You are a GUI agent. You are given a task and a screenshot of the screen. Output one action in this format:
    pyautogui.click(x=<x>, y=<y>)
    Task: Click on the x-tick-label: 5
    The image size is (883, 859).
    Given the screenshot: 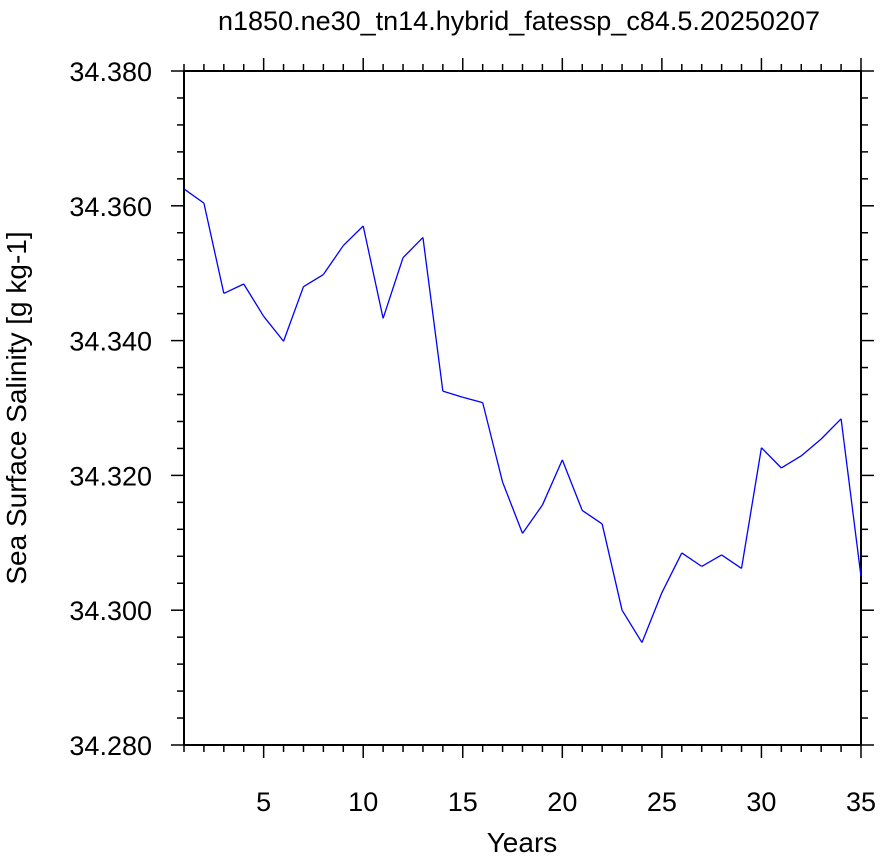 What is the action you would take?
    pyautogui.click(x=263, y=802)
    